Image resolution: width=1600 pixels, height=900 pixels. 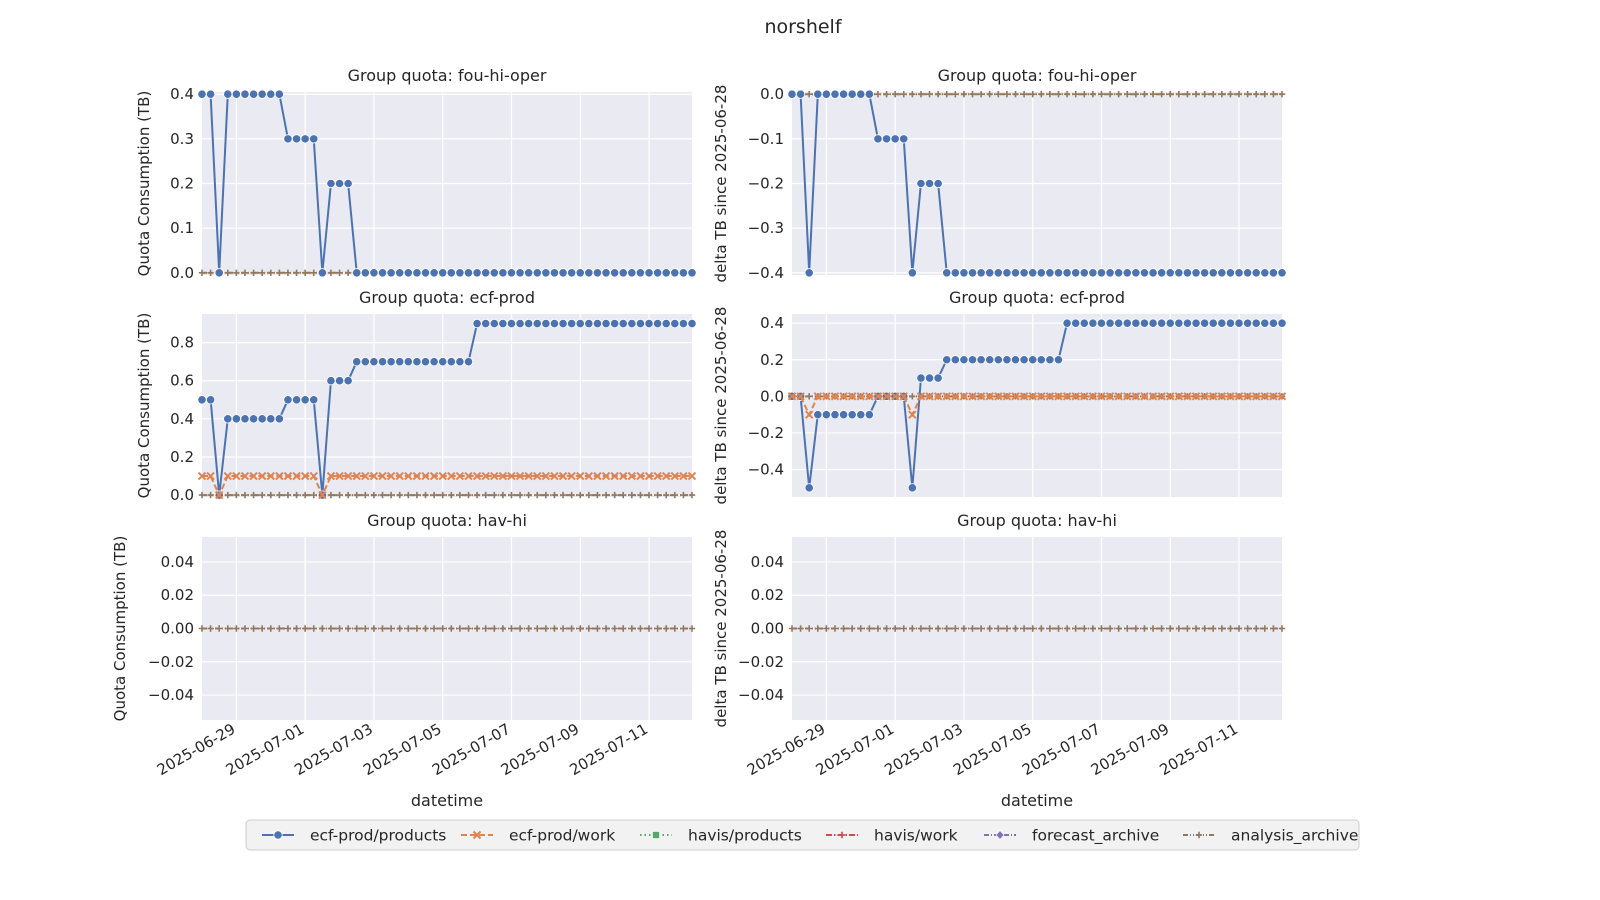 What do you see at coordinates (1037, 520) in the screenshot?
I see `subplot-title: Group quota: hav-hi` at bounding box center [1037, 520].